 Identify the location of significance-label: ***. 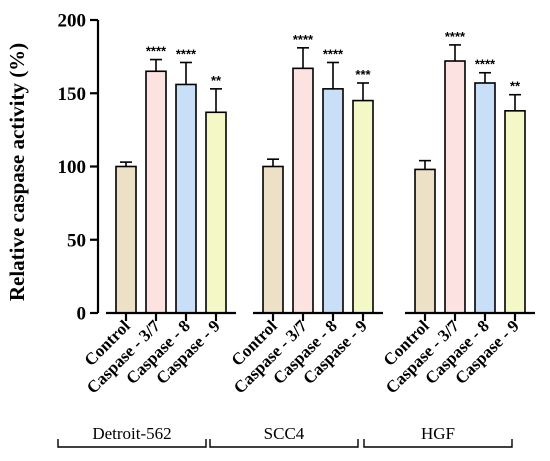
(363, 74).